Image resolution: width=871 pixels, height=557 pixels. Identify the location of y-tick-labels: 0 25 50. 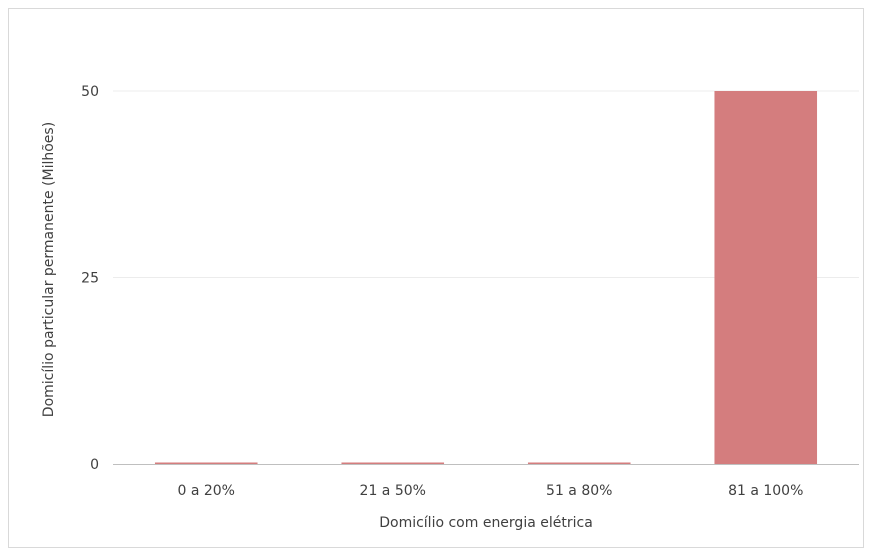
(90, 278).